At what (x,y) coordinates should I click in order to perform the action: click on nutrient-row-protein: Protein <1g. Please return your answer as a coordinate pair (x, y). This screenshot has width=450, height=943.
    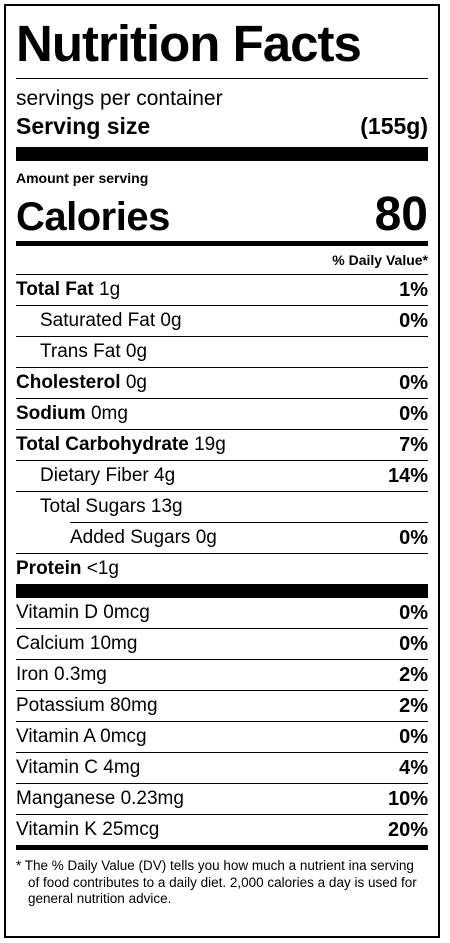
    Looking at the image, I should click on (222, 568).